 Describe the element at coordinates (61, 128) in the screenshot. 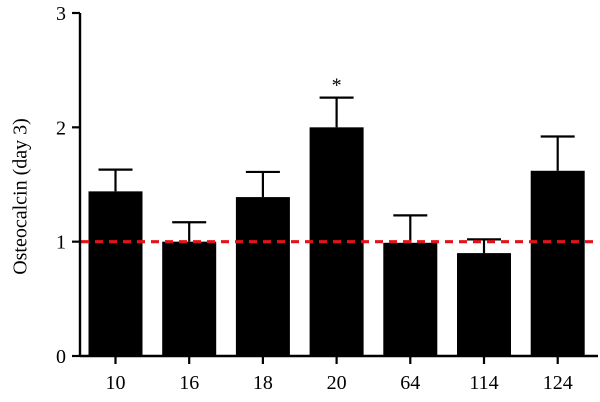

I see `y-tick-label-2: 2` at that location.